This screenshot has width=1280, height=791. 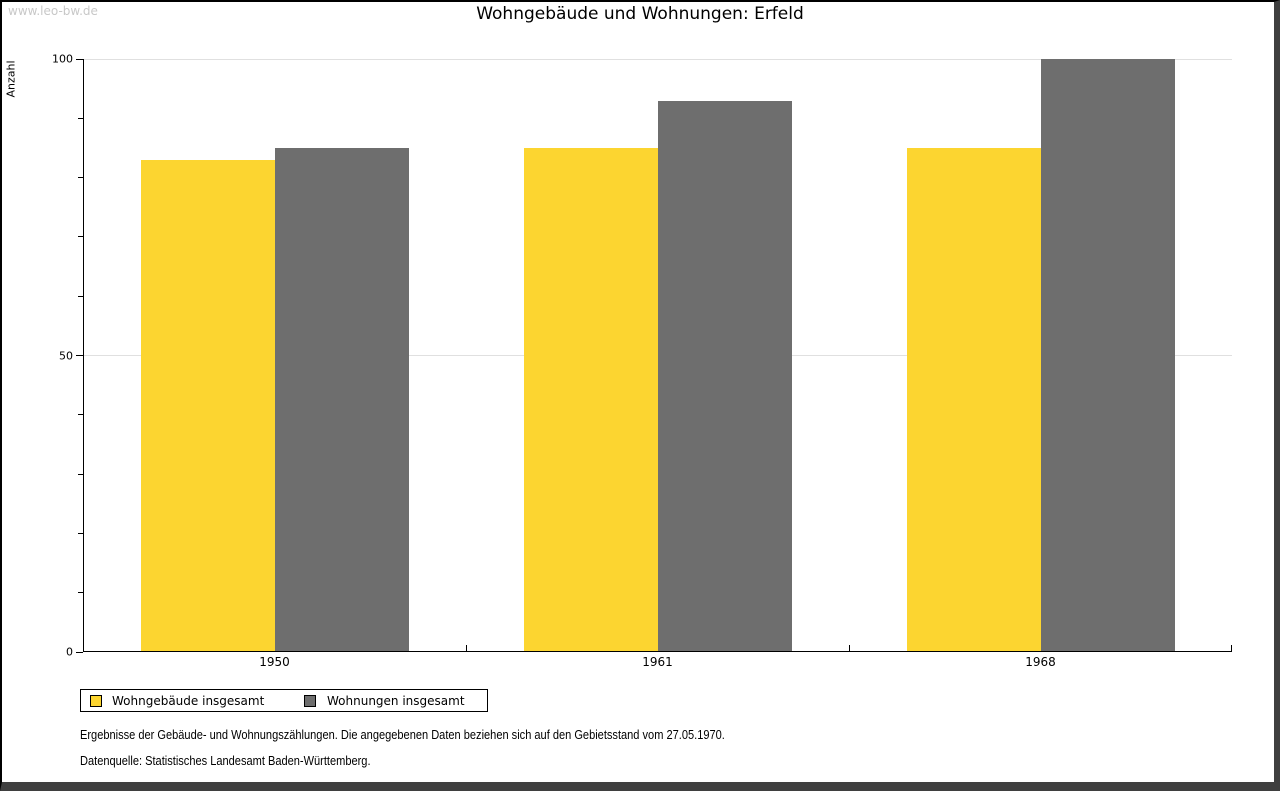 I want to click on y-axis-title: Anzahl, so click(x=11, y=79).